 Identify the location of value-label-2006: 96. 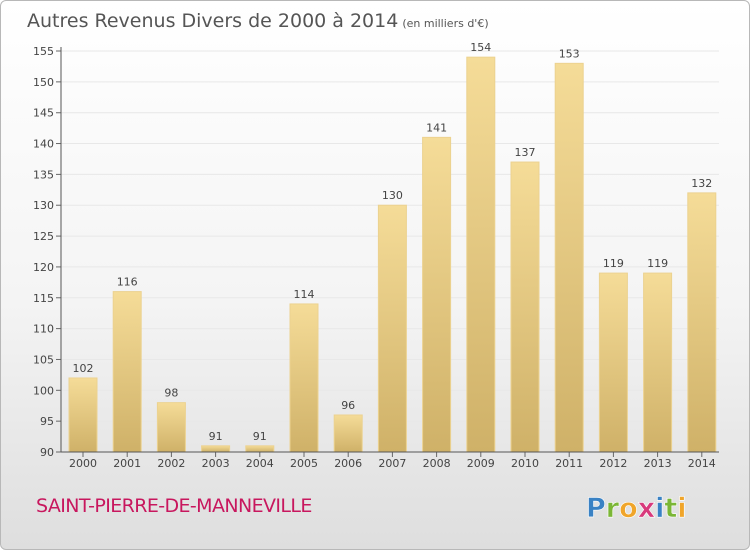
(348, 405).